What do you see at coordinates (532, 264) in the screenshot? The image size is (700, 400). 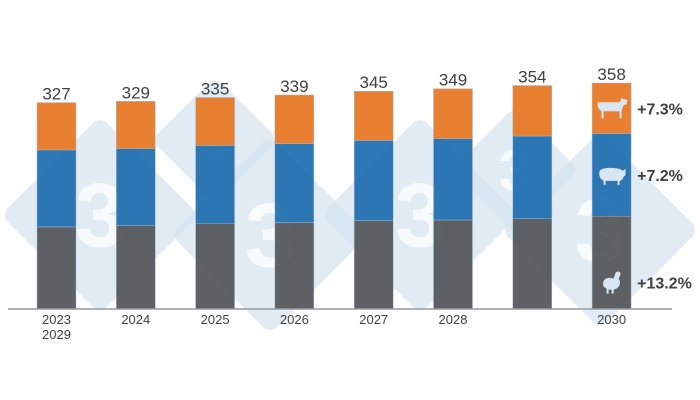 I see `bar-segment-chicken-2029` at bounding box center [532, 264].